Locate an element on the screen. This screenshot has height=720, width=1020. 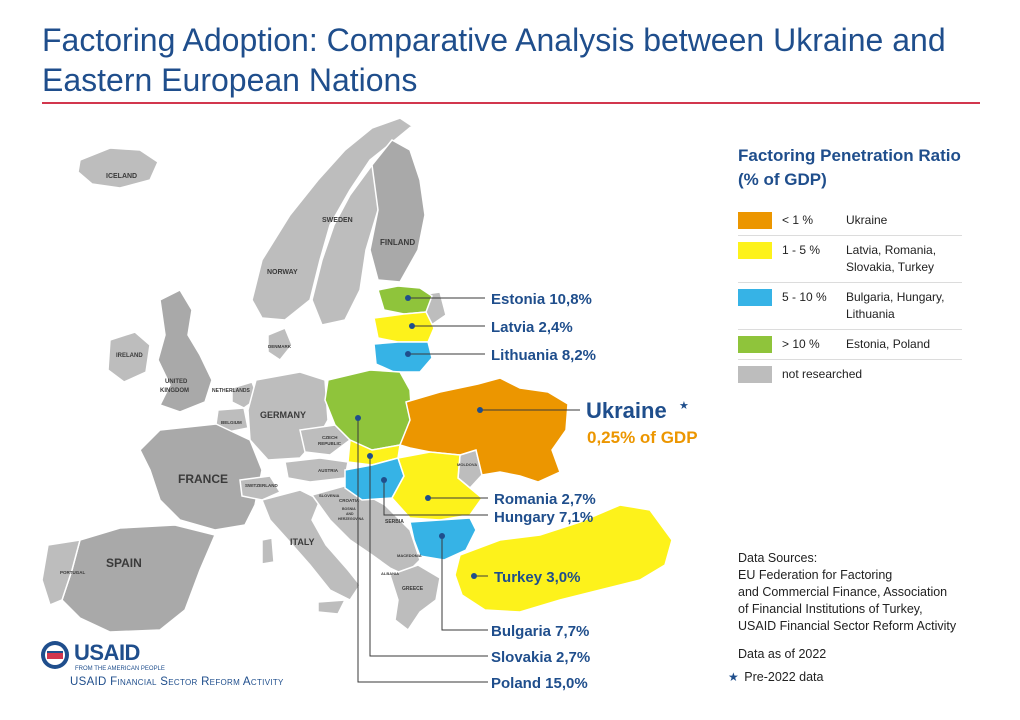
legend-range: > 10 % is located at coordinates (801, 344).